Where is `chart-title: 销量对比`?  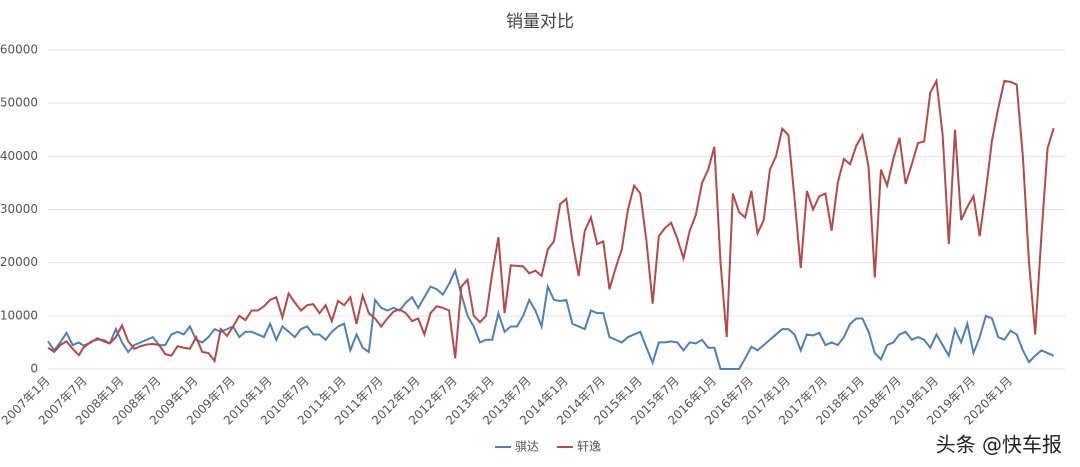 chart-title: 销量对比 is located at coordinates (540, 22).